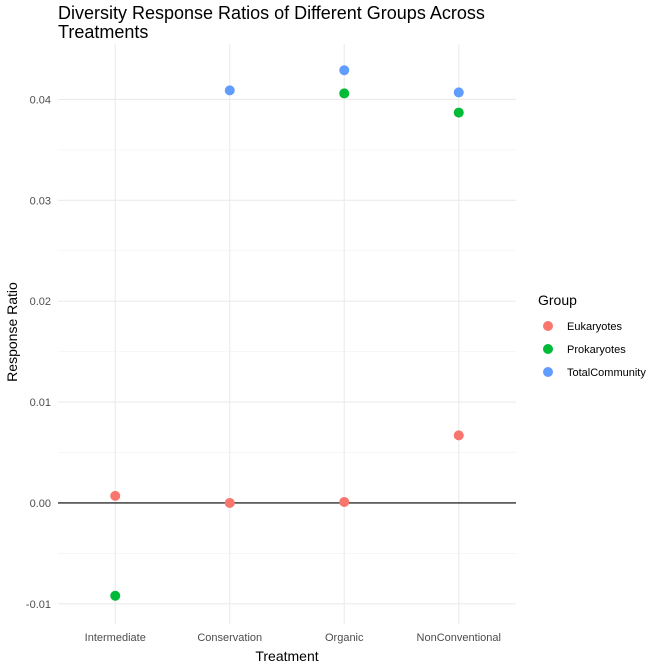 The image size is (666, 668). Describe the element at coordinates (595, 327) in the screenshot. I see `legend-label-eukaryotes: Eukaryotes` at that location.